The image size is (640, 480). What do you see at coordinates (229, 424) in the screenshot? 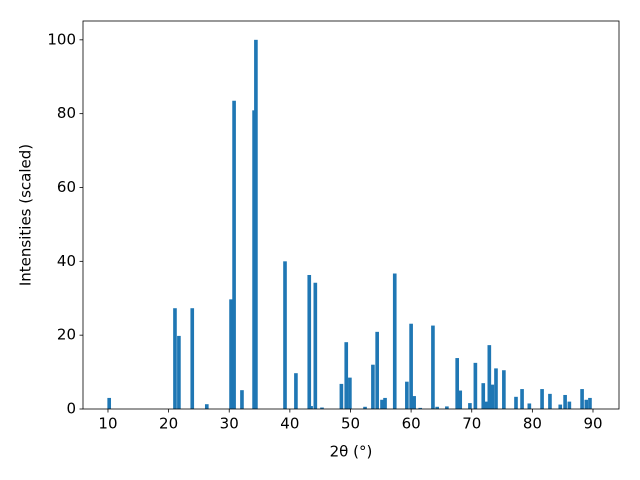
I see `x-tick-label: 30` at bounding box center [229, 424].